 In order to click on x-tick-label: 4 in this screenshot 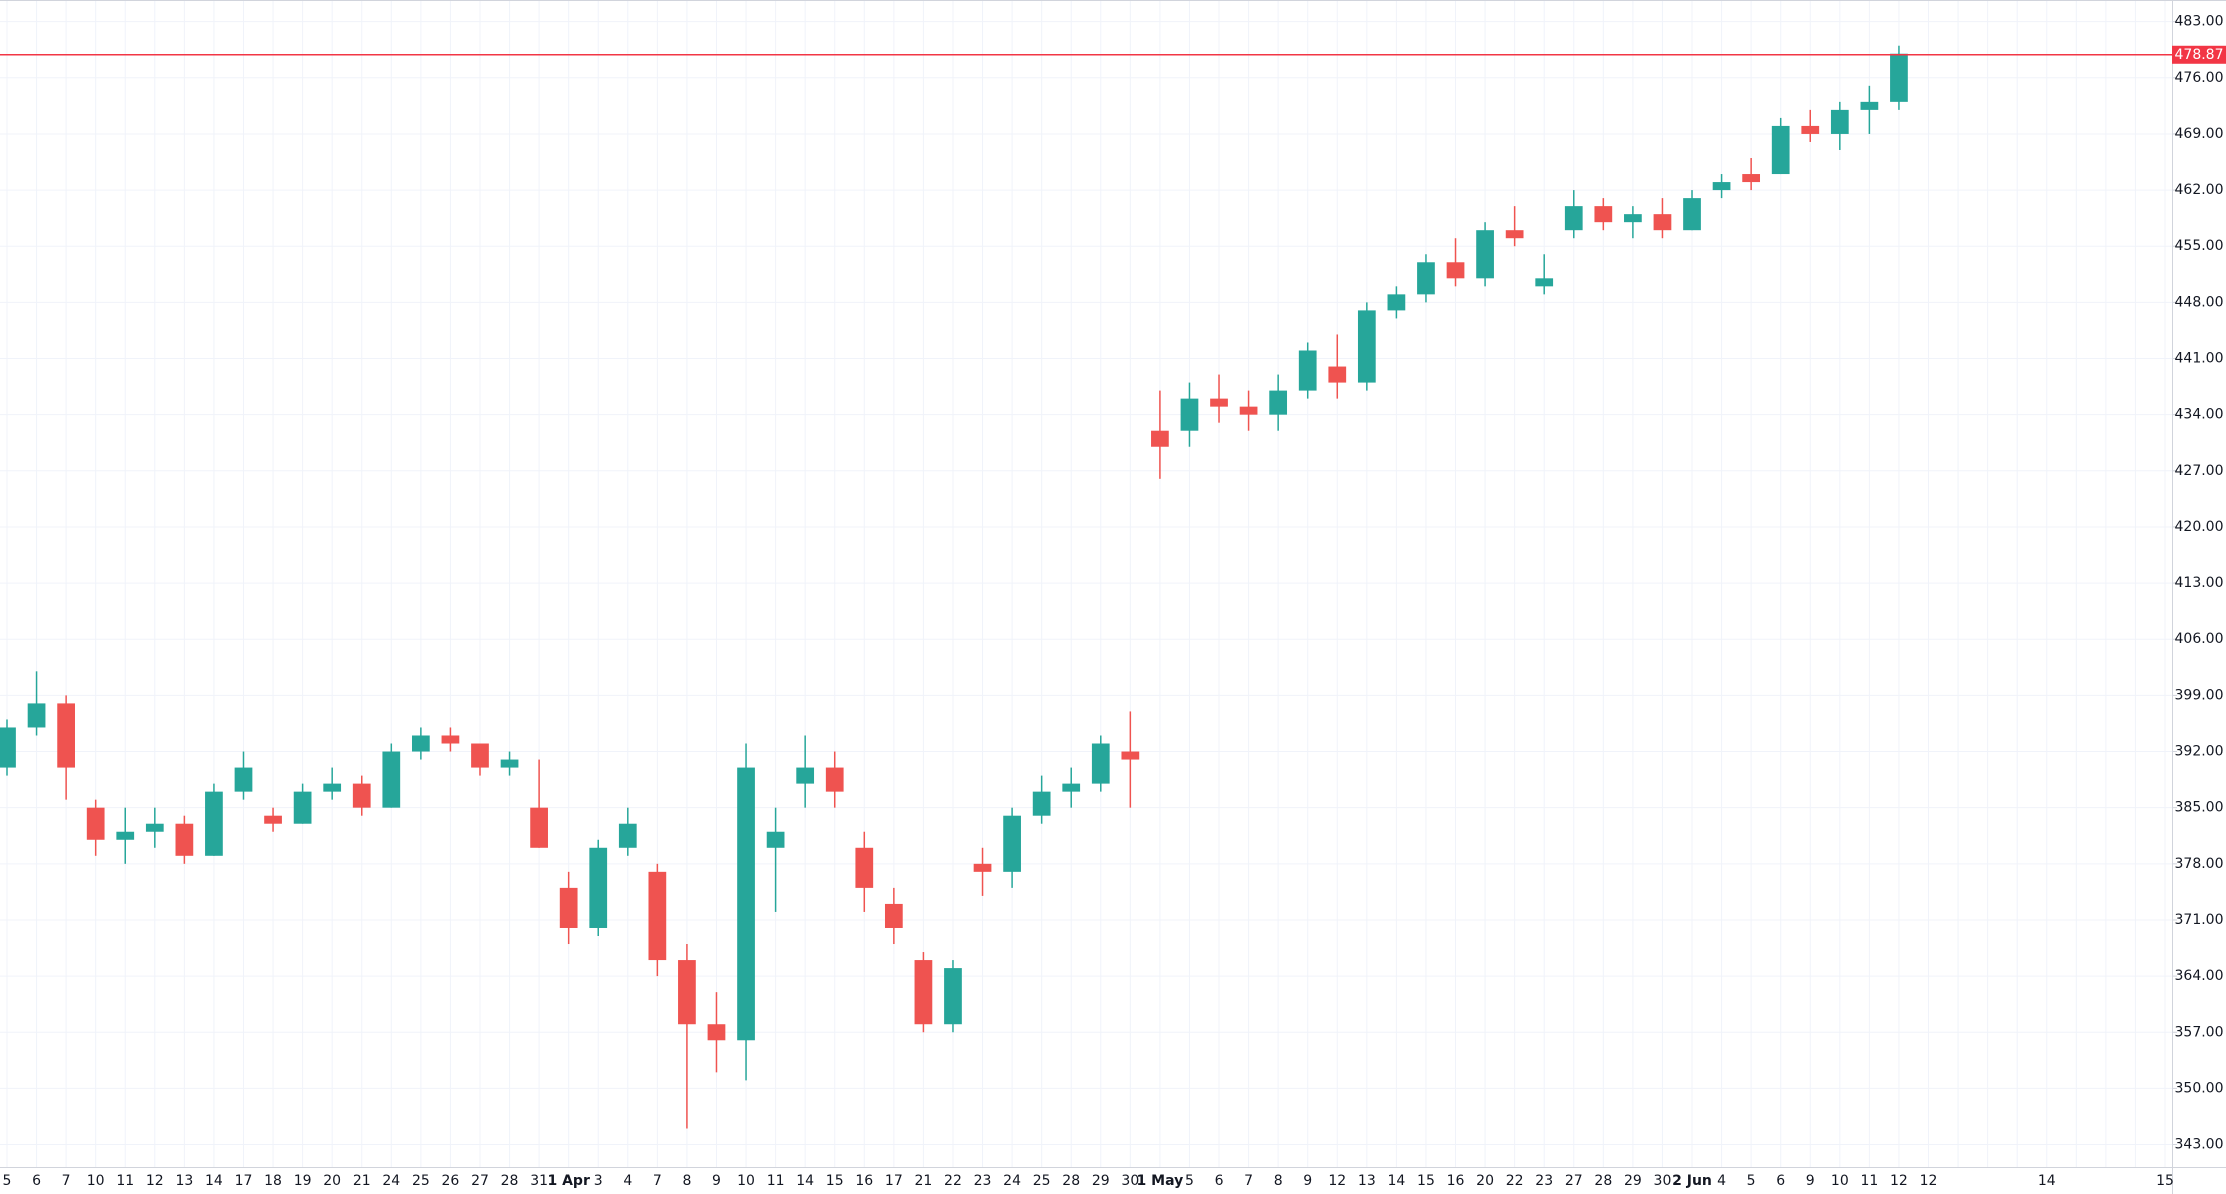, I will do `click(1721, 1181)`.